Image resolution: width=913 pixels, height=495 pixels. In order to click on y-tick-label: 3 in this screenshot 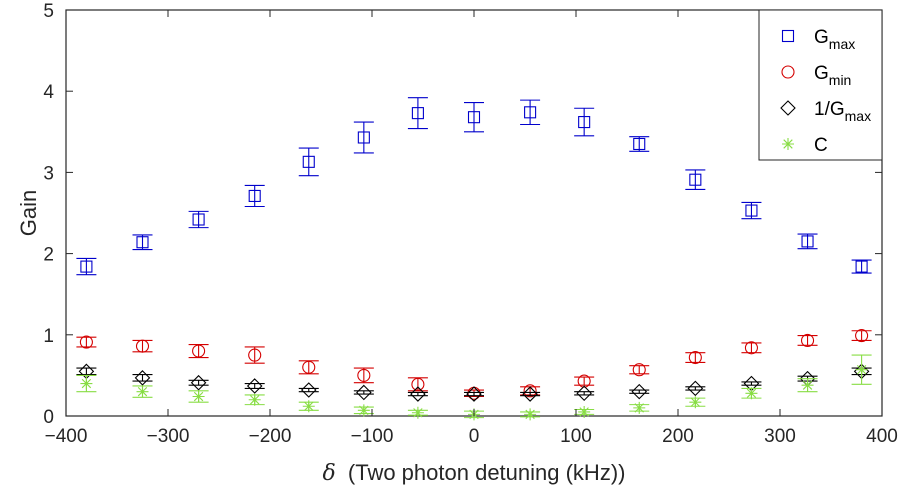, I will do `click(48, 173)`.